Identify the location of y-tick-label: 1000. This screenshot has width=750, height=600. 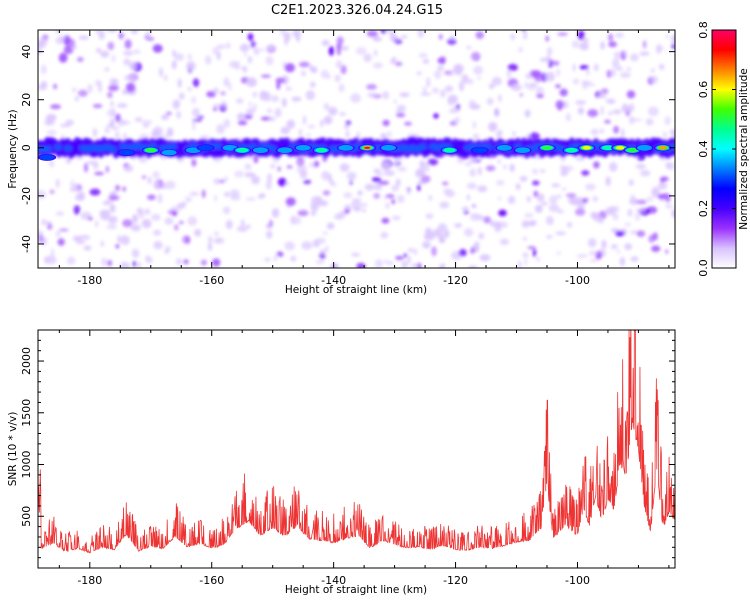
(26, 465).